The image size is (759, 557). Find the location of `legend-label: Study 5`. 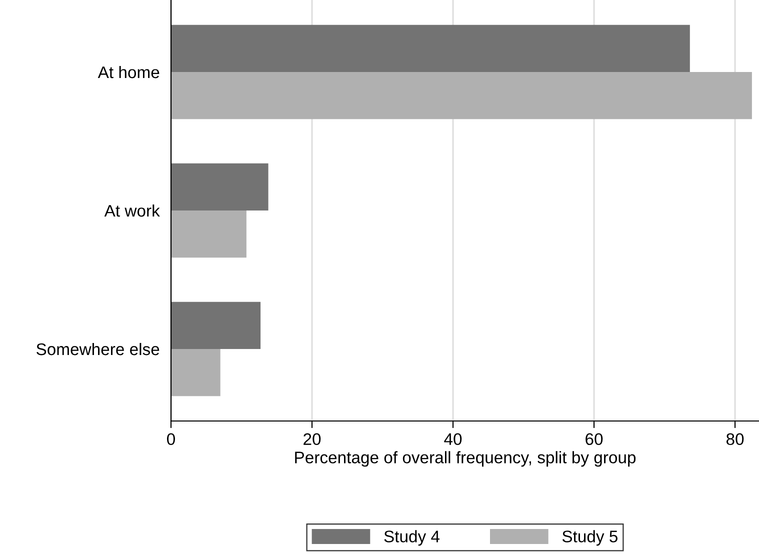

legend-label: Study 5 is located at coordinates (590, 538).